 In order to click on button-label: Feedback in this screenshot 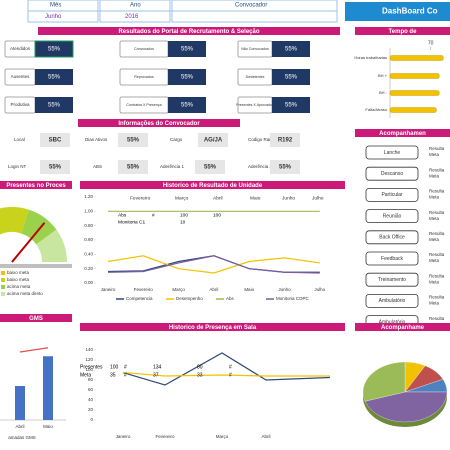, I will do `click(392, 259)`.